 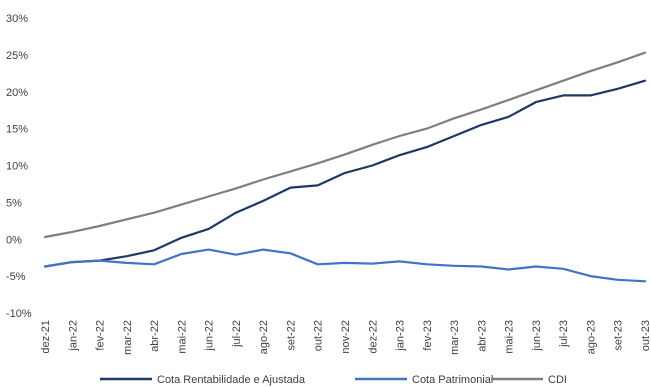 I want to click on x-tick-label: out-23, so click(x=645, y=335).